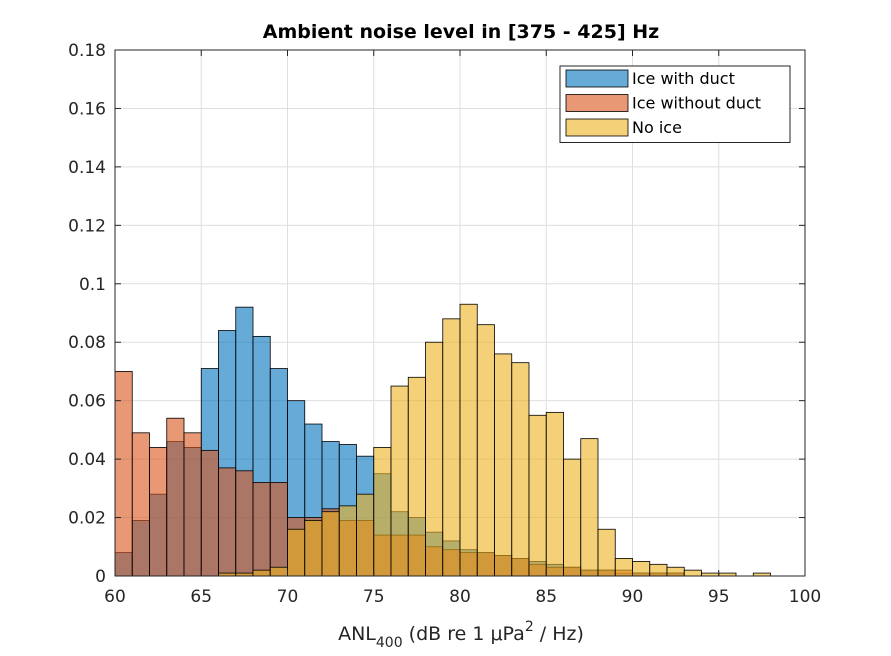 This screenshot has height=656, width=891. Describe the element at coordinates (461, 32) in the screenshot. I see `chart-title: Ambient noise level in [375 - 425] Hz` at that location.